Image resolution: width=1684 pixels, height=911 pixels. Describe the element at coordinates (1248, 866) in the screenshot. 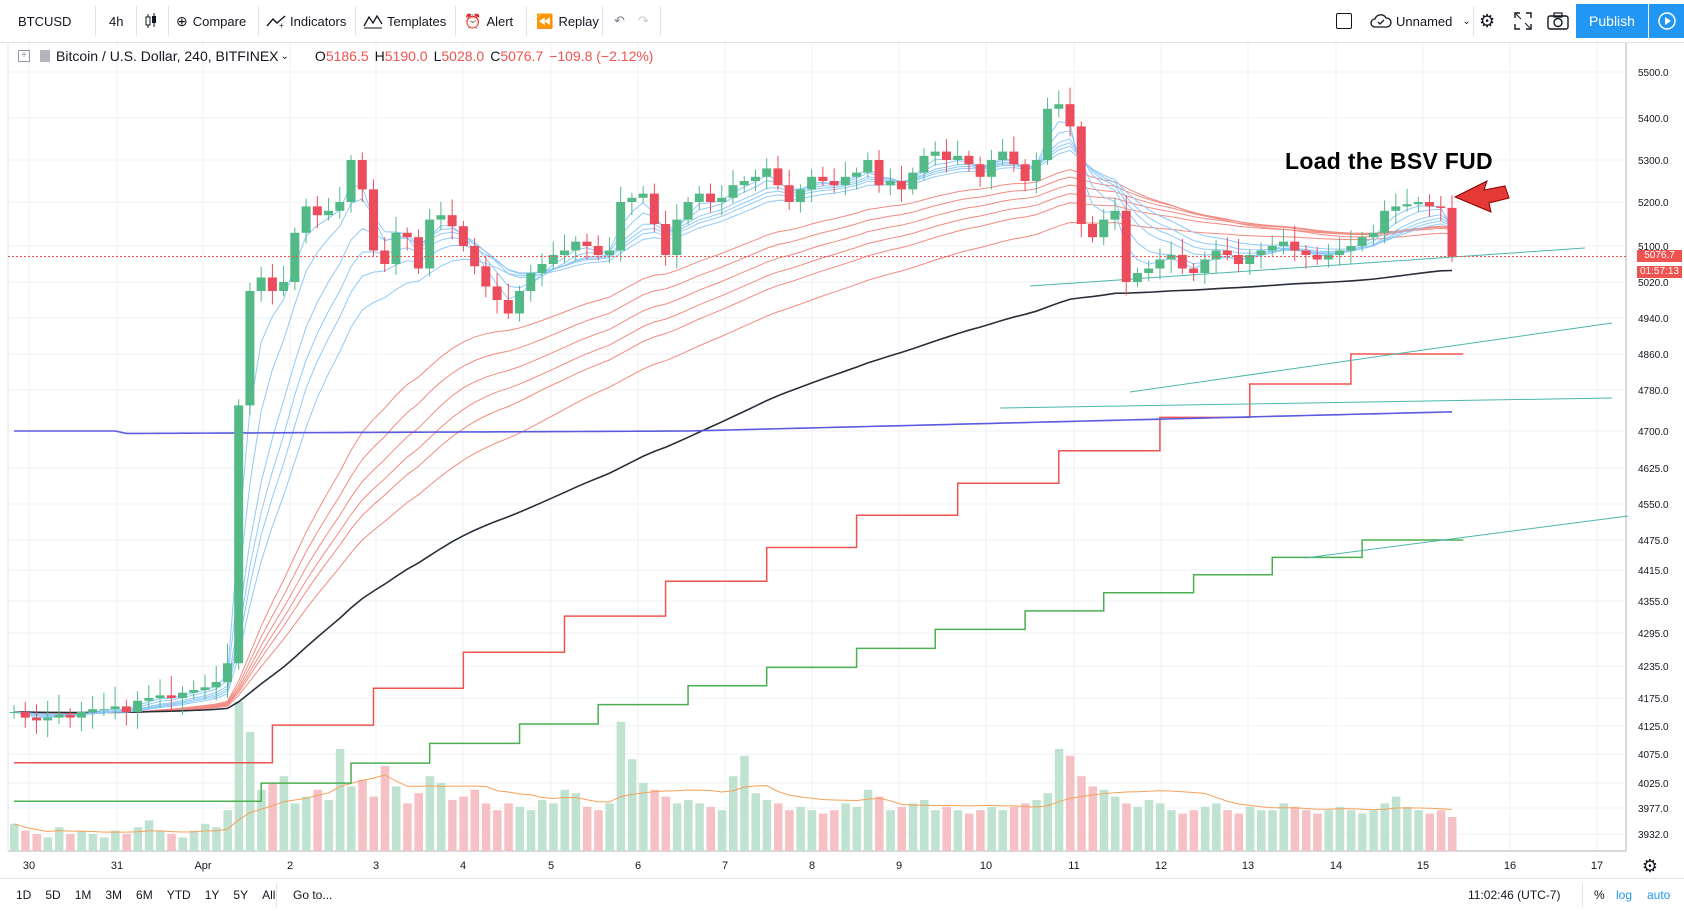

I see `time-tick-label: 13` at that location.